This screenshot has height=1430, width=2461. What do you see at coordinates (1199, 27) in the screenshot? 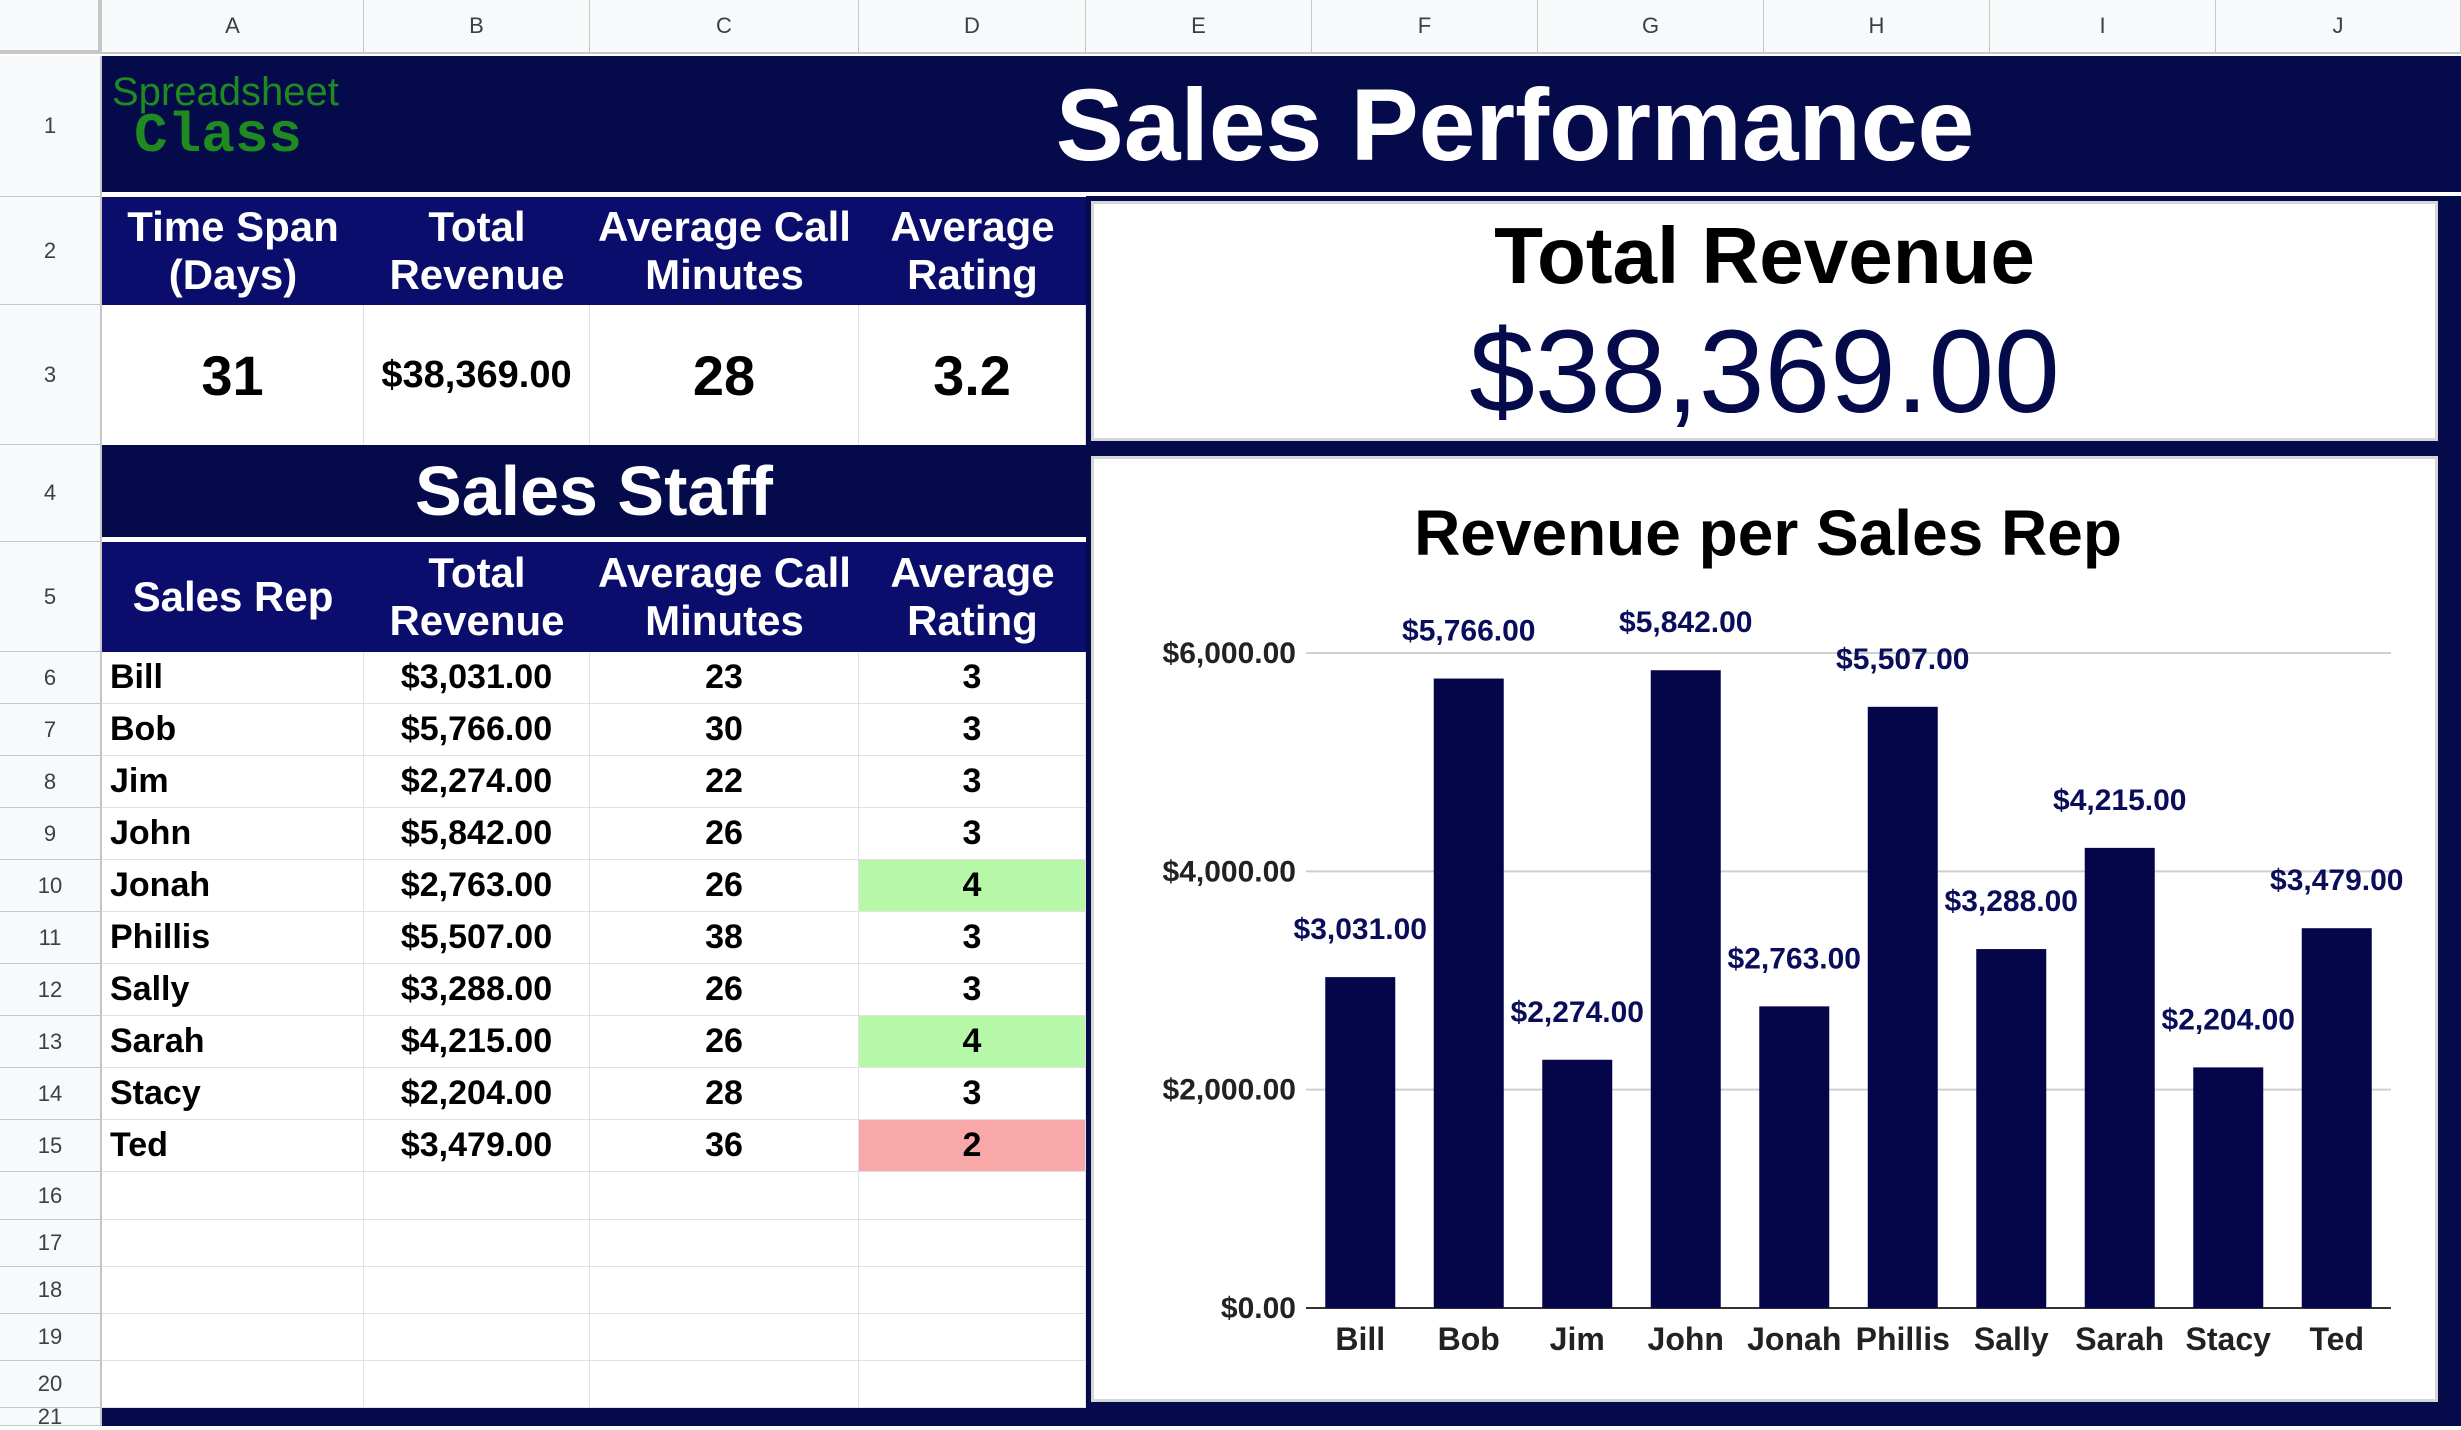
I see `column-header-e: E` at bounding box center [1199, 27].